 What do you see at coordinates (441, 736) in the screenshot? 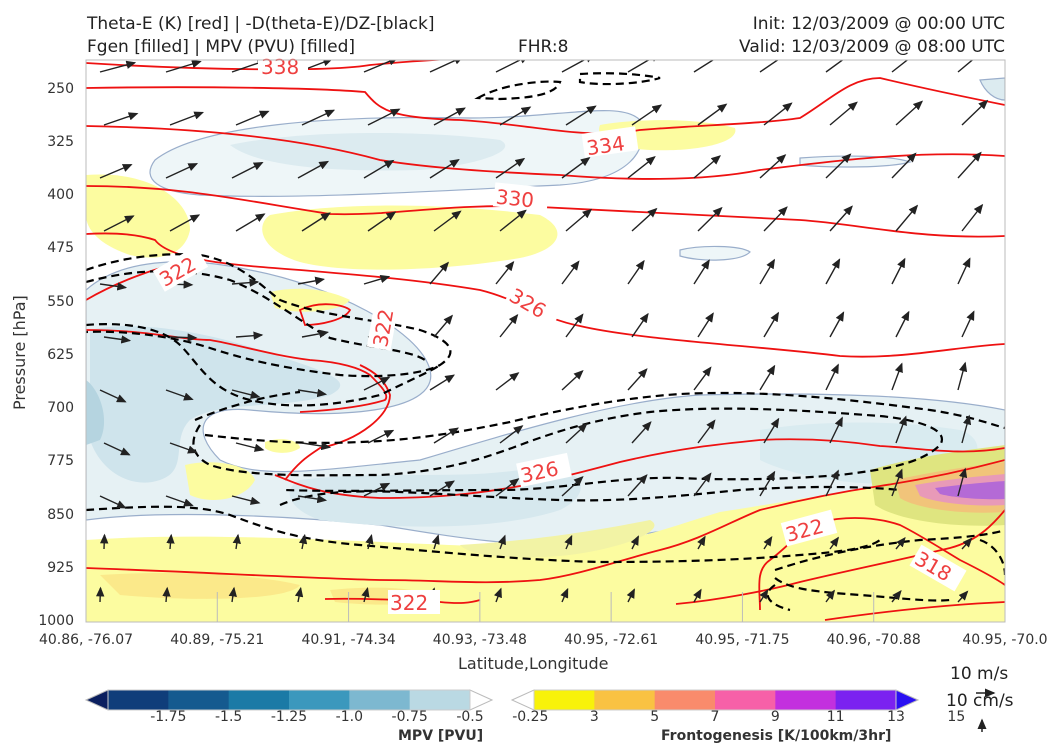
I see `mpv-colorbar-label: MPV [PVU]` at bounding box center [441, 736].